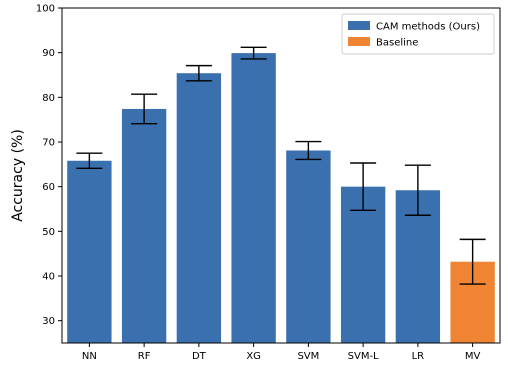 The width and height of the screenshot is (508, 365). I want to click on bar-svm-l, so click(363, 264).